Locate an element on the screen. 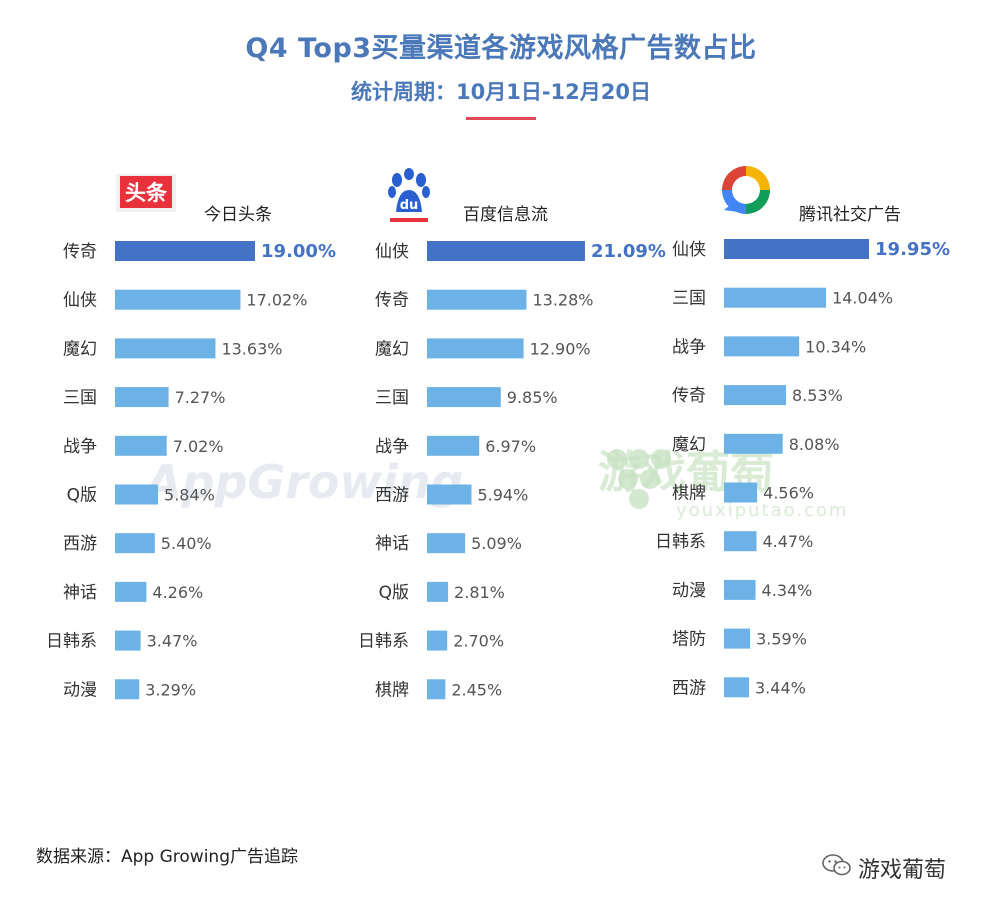  toutiao-logo-icon: 头条 is located at coordinates (146, 195).